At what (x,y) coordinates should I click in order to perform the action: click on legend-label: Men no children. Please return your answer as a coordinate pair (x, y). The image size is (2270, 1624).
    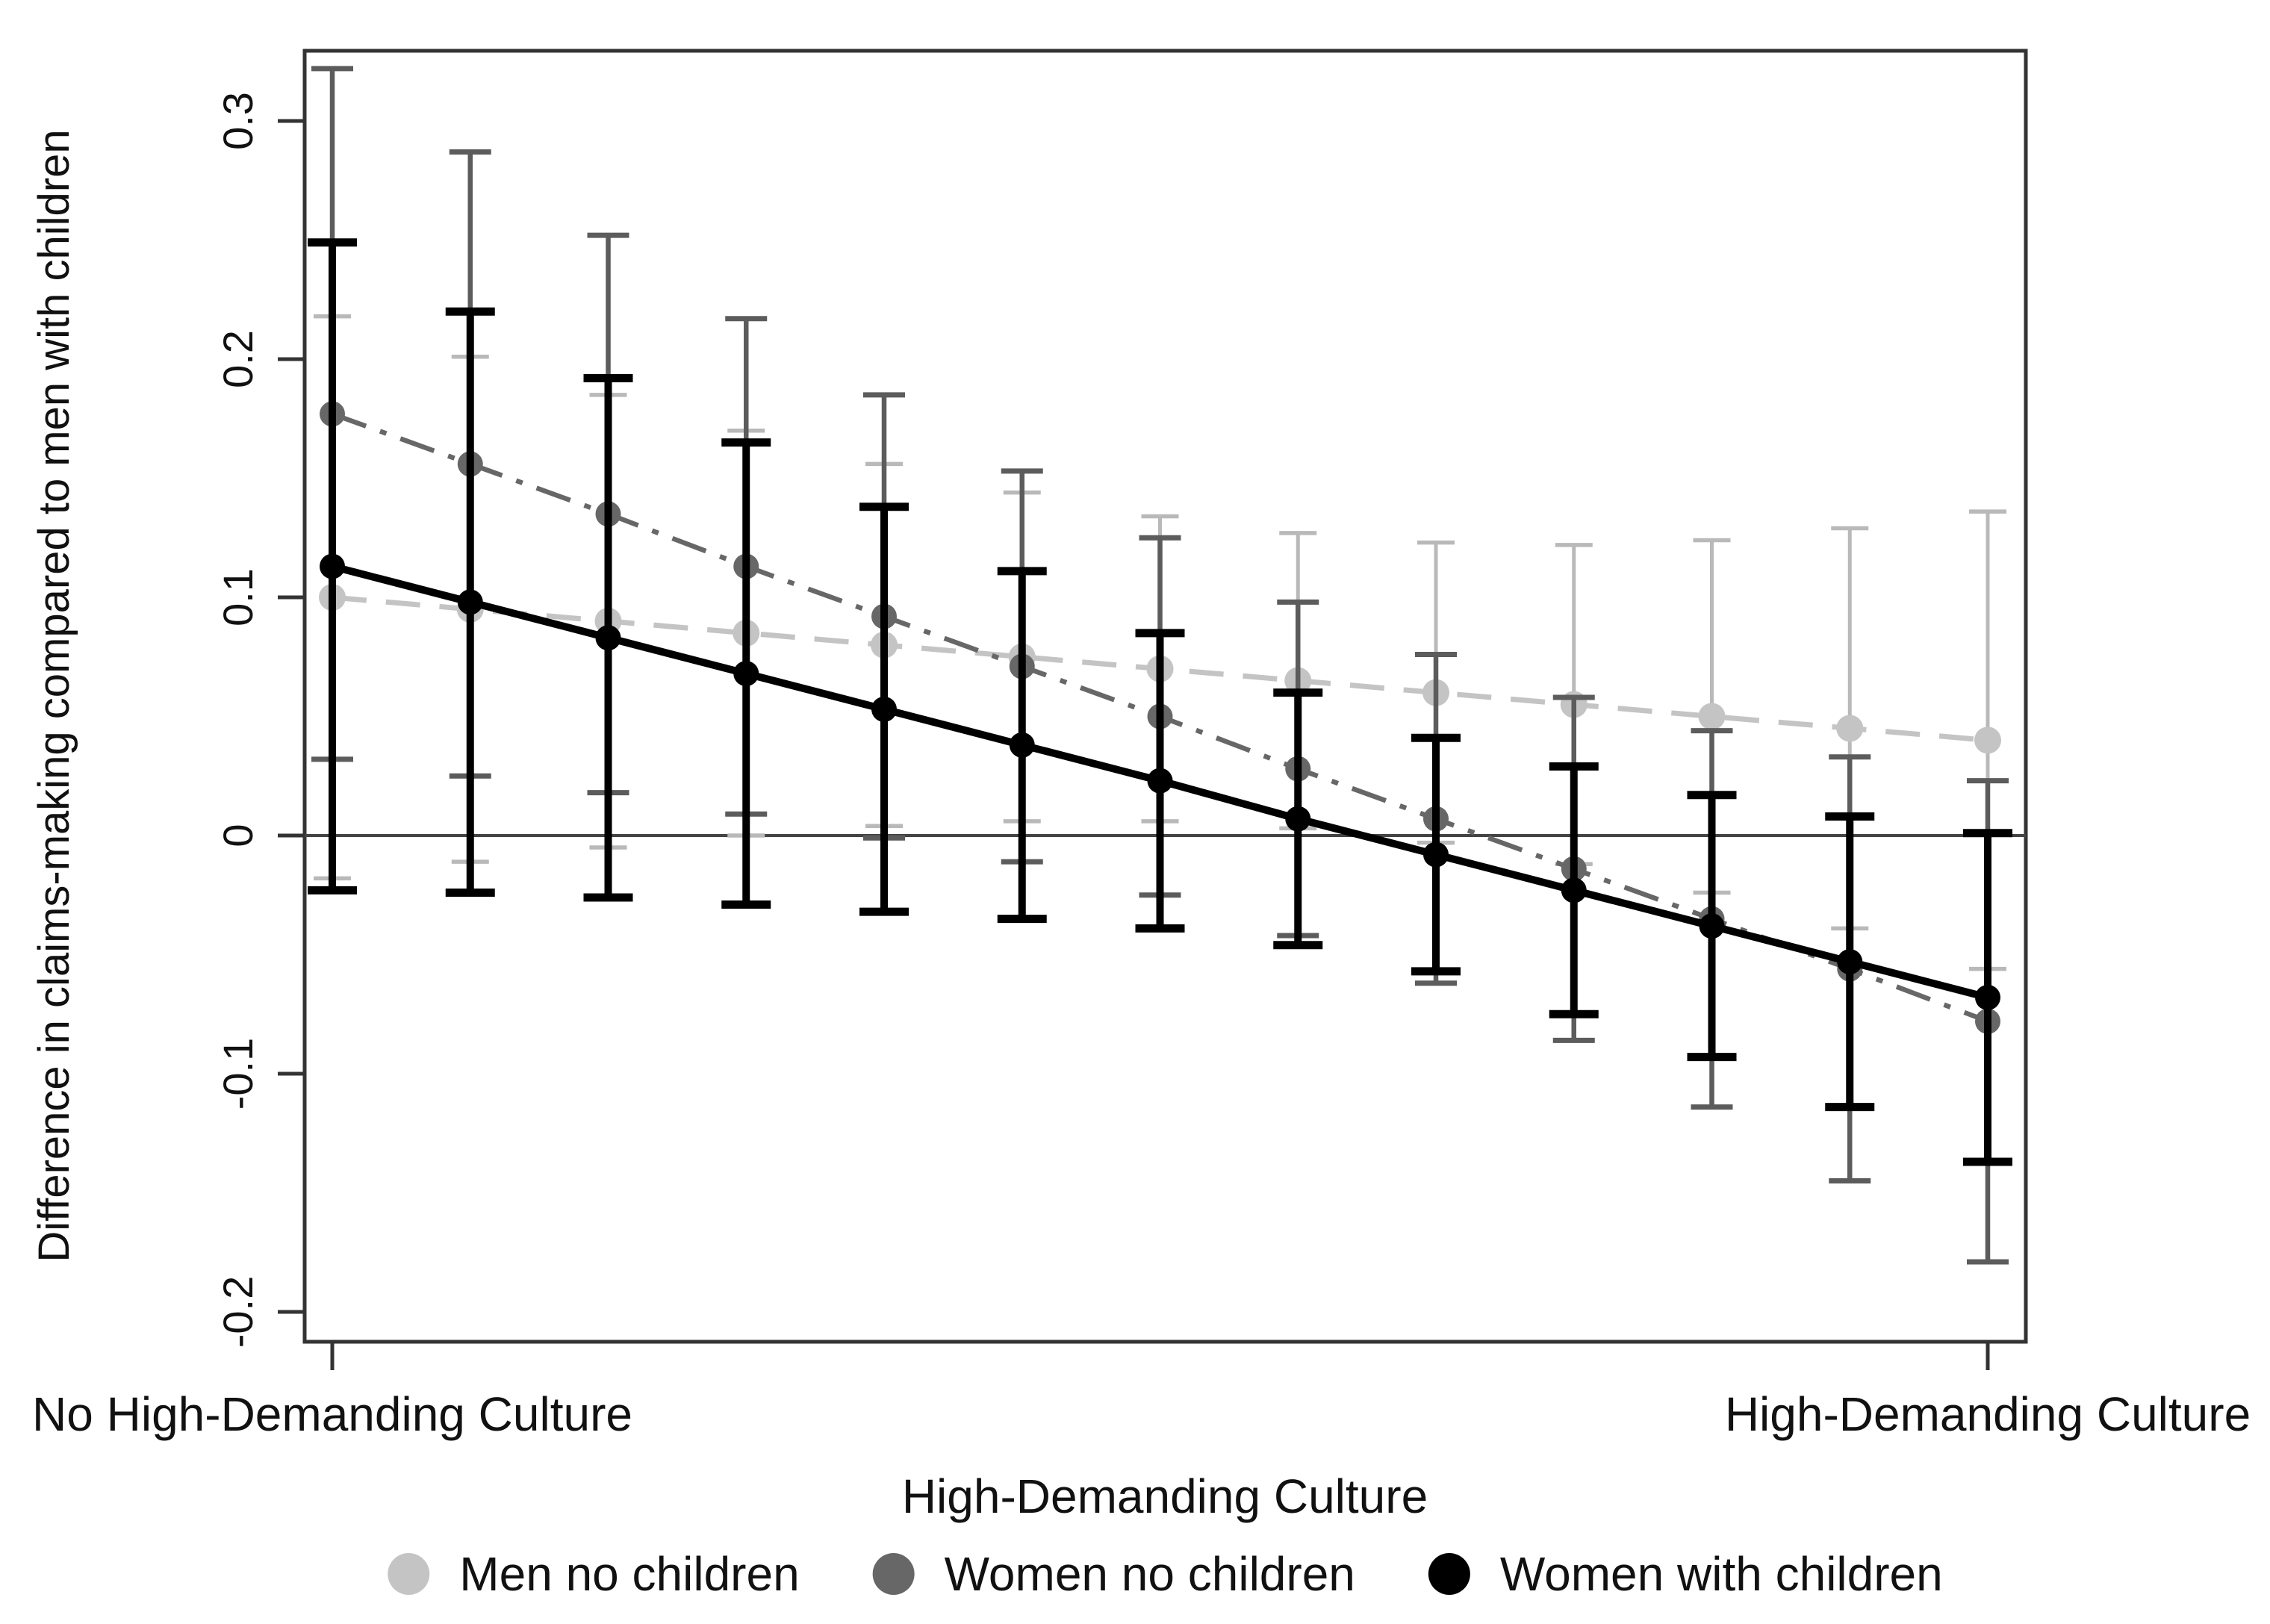
    Looking at the image, I should click on (629, 1574).